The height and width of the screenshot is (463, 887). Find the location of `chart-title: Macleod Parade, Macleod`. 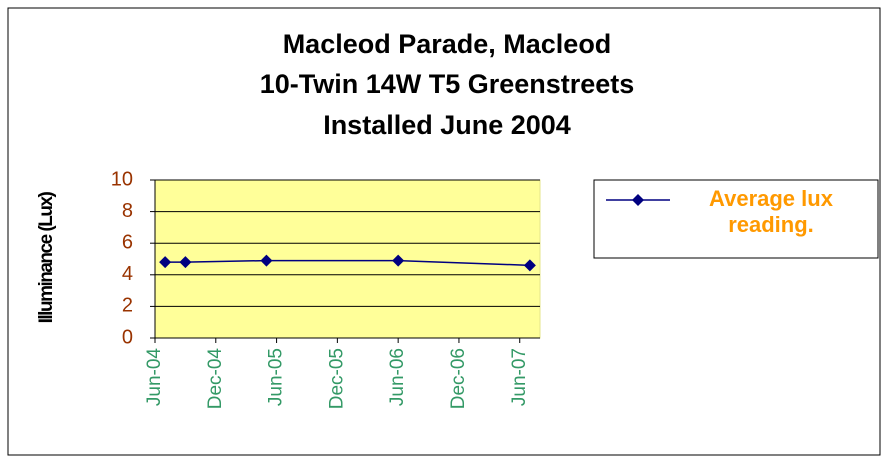

chart-title: Macleod Parade, Macleod is located at coordinates (447, 44).